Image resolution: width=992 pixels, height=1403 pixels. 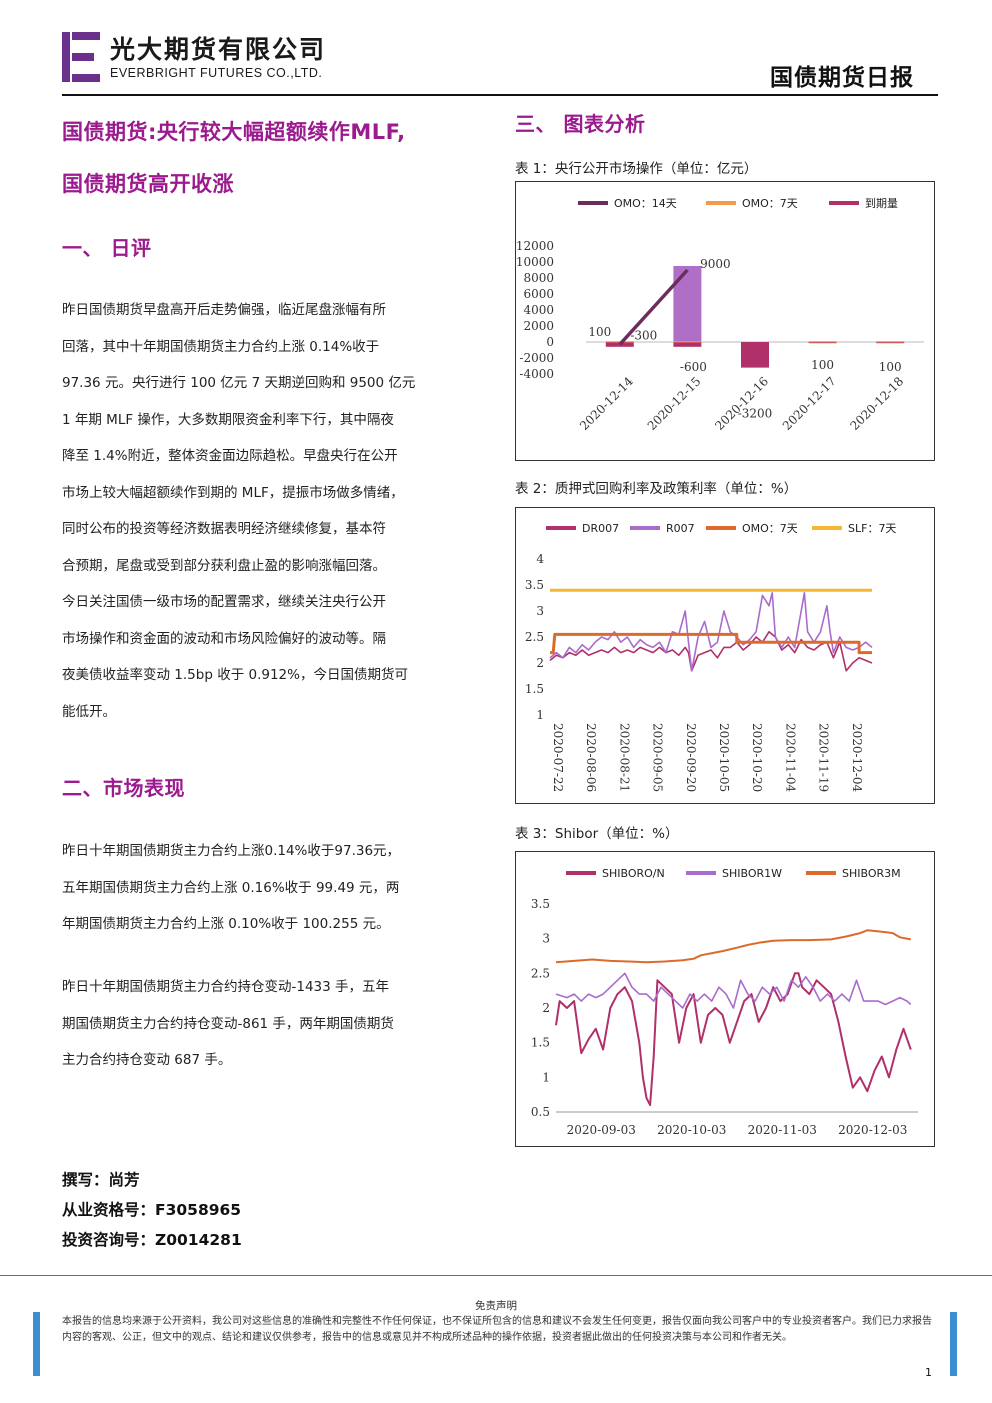 What do you see at coordinates (147, 1060) in the screenshot?
I see `paragraph-line: 主力合约持仓变动 687 手。` at bounding box center [147, 1060].